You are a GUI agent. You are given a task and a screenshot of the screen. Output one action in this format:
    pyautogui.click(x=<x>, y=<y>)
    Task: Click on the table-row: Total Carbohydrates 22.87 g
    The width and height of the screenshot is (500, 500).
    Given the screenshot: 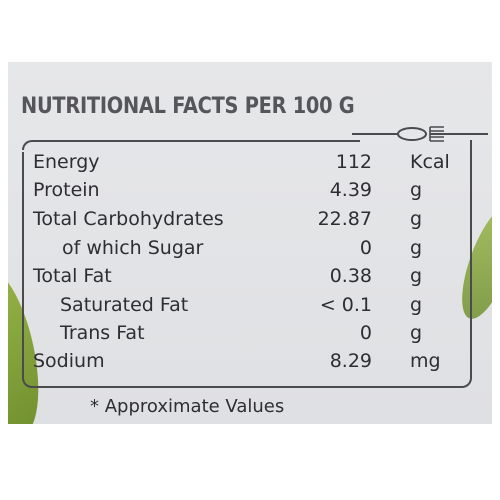 What is the action you would take?
    pyautogui.click(x=250, y=219)
    